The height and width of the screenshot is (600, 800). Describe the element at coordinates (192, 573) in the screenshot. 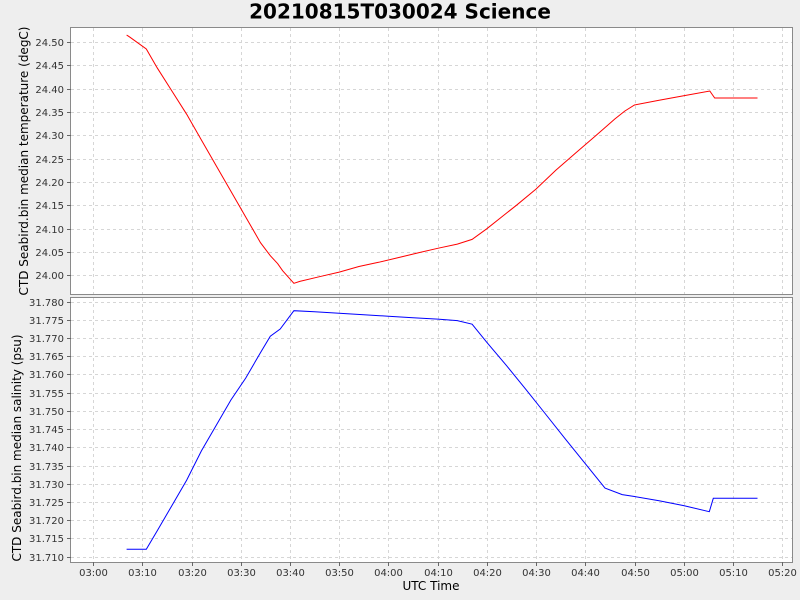

I see `x-tick-label-2: 03:20` at that location.